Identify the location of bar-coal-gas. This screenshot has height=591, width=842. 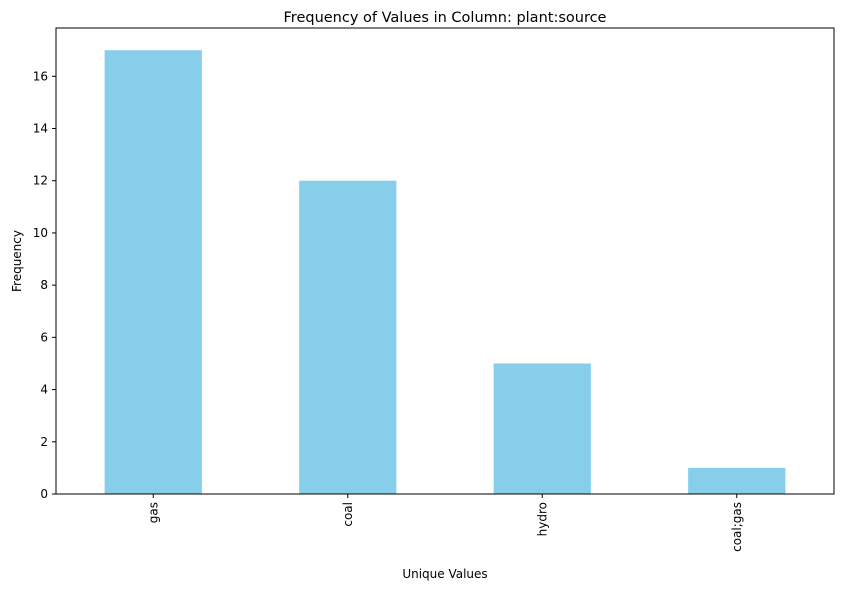
(737, 480).